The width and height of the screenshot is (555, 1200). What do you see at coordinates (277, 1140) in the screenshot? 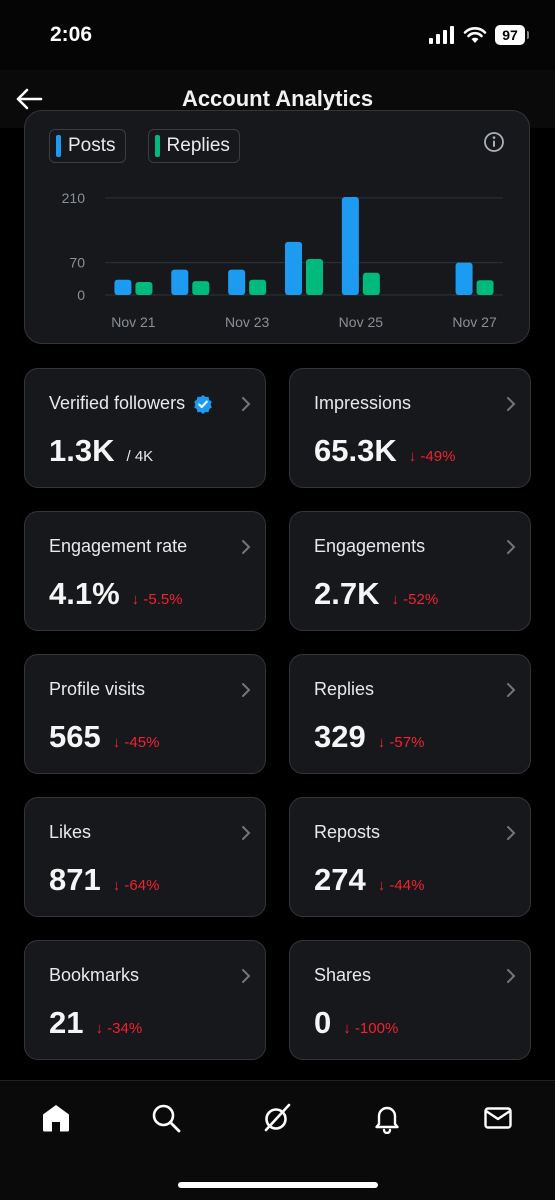
I see `bottom-tab-bar` at bounding box center [277, 1140].